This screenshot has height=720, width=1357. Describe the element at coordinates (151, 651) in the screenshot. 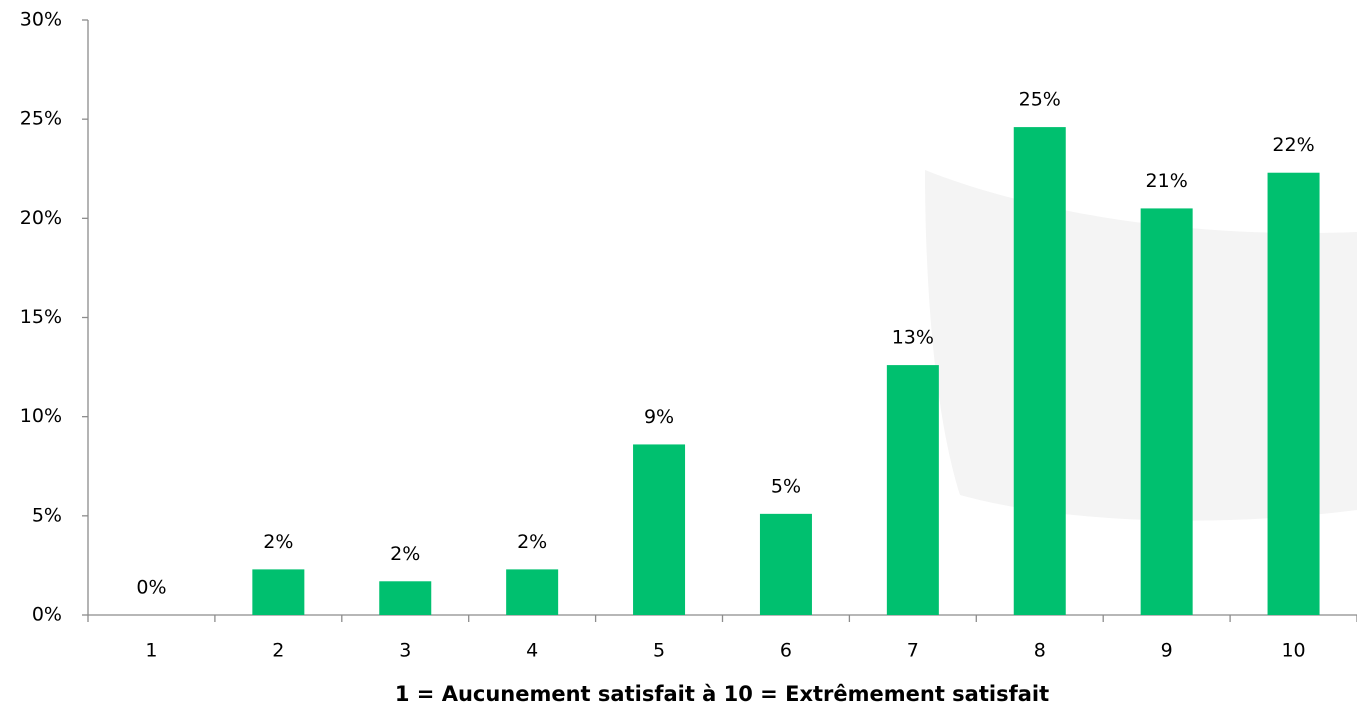

I see `x-tick-label: 1` at that location.